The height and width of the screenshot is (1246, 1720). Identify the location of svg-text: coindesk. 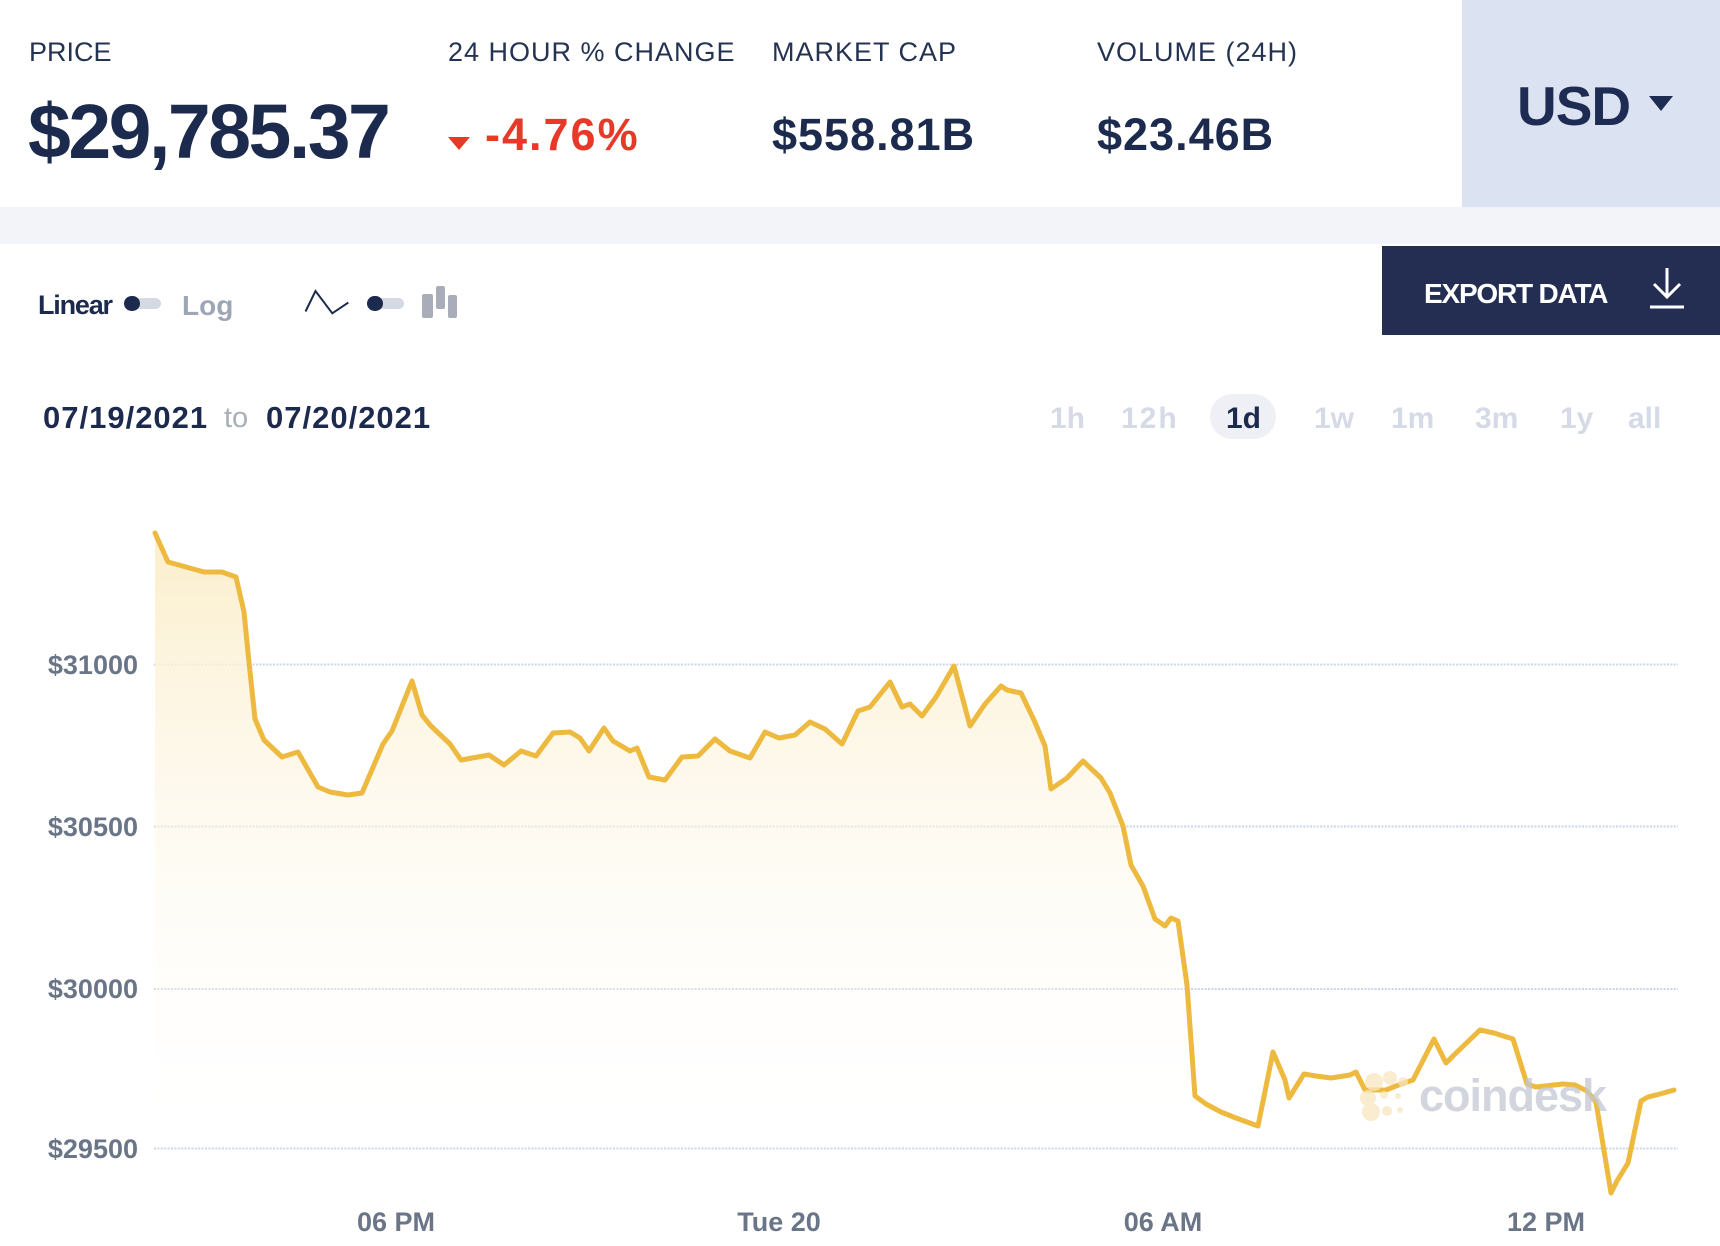
(1513, 1095).